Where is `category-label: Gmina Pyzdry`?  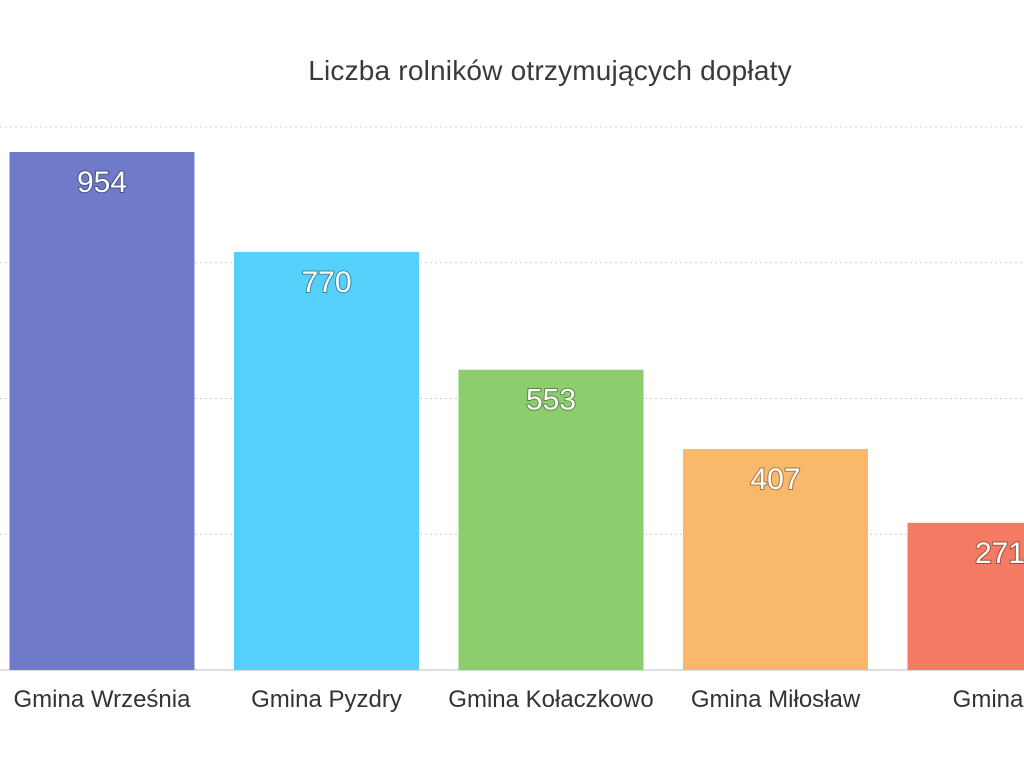 category-label: Gmina Pyzdry is located at coordinates (326, 699).